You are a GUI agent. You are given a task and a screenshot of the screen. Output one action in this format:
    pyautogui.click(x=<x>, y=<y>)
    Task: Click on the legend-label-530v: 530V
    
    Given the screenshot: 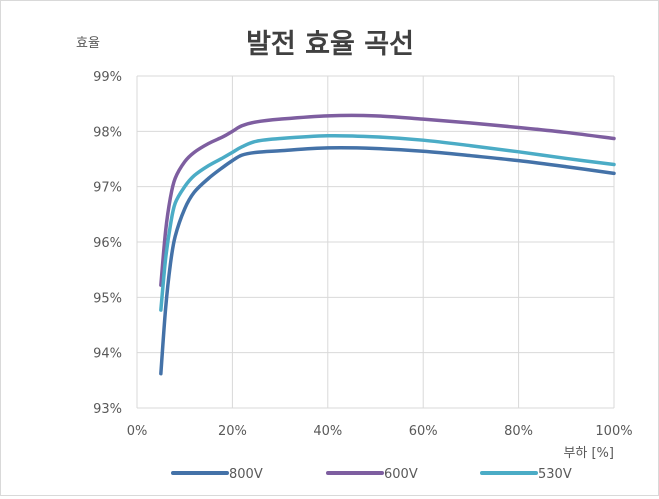 What is the action you would take?
    pyautogui.click(x=555, y=474)
    